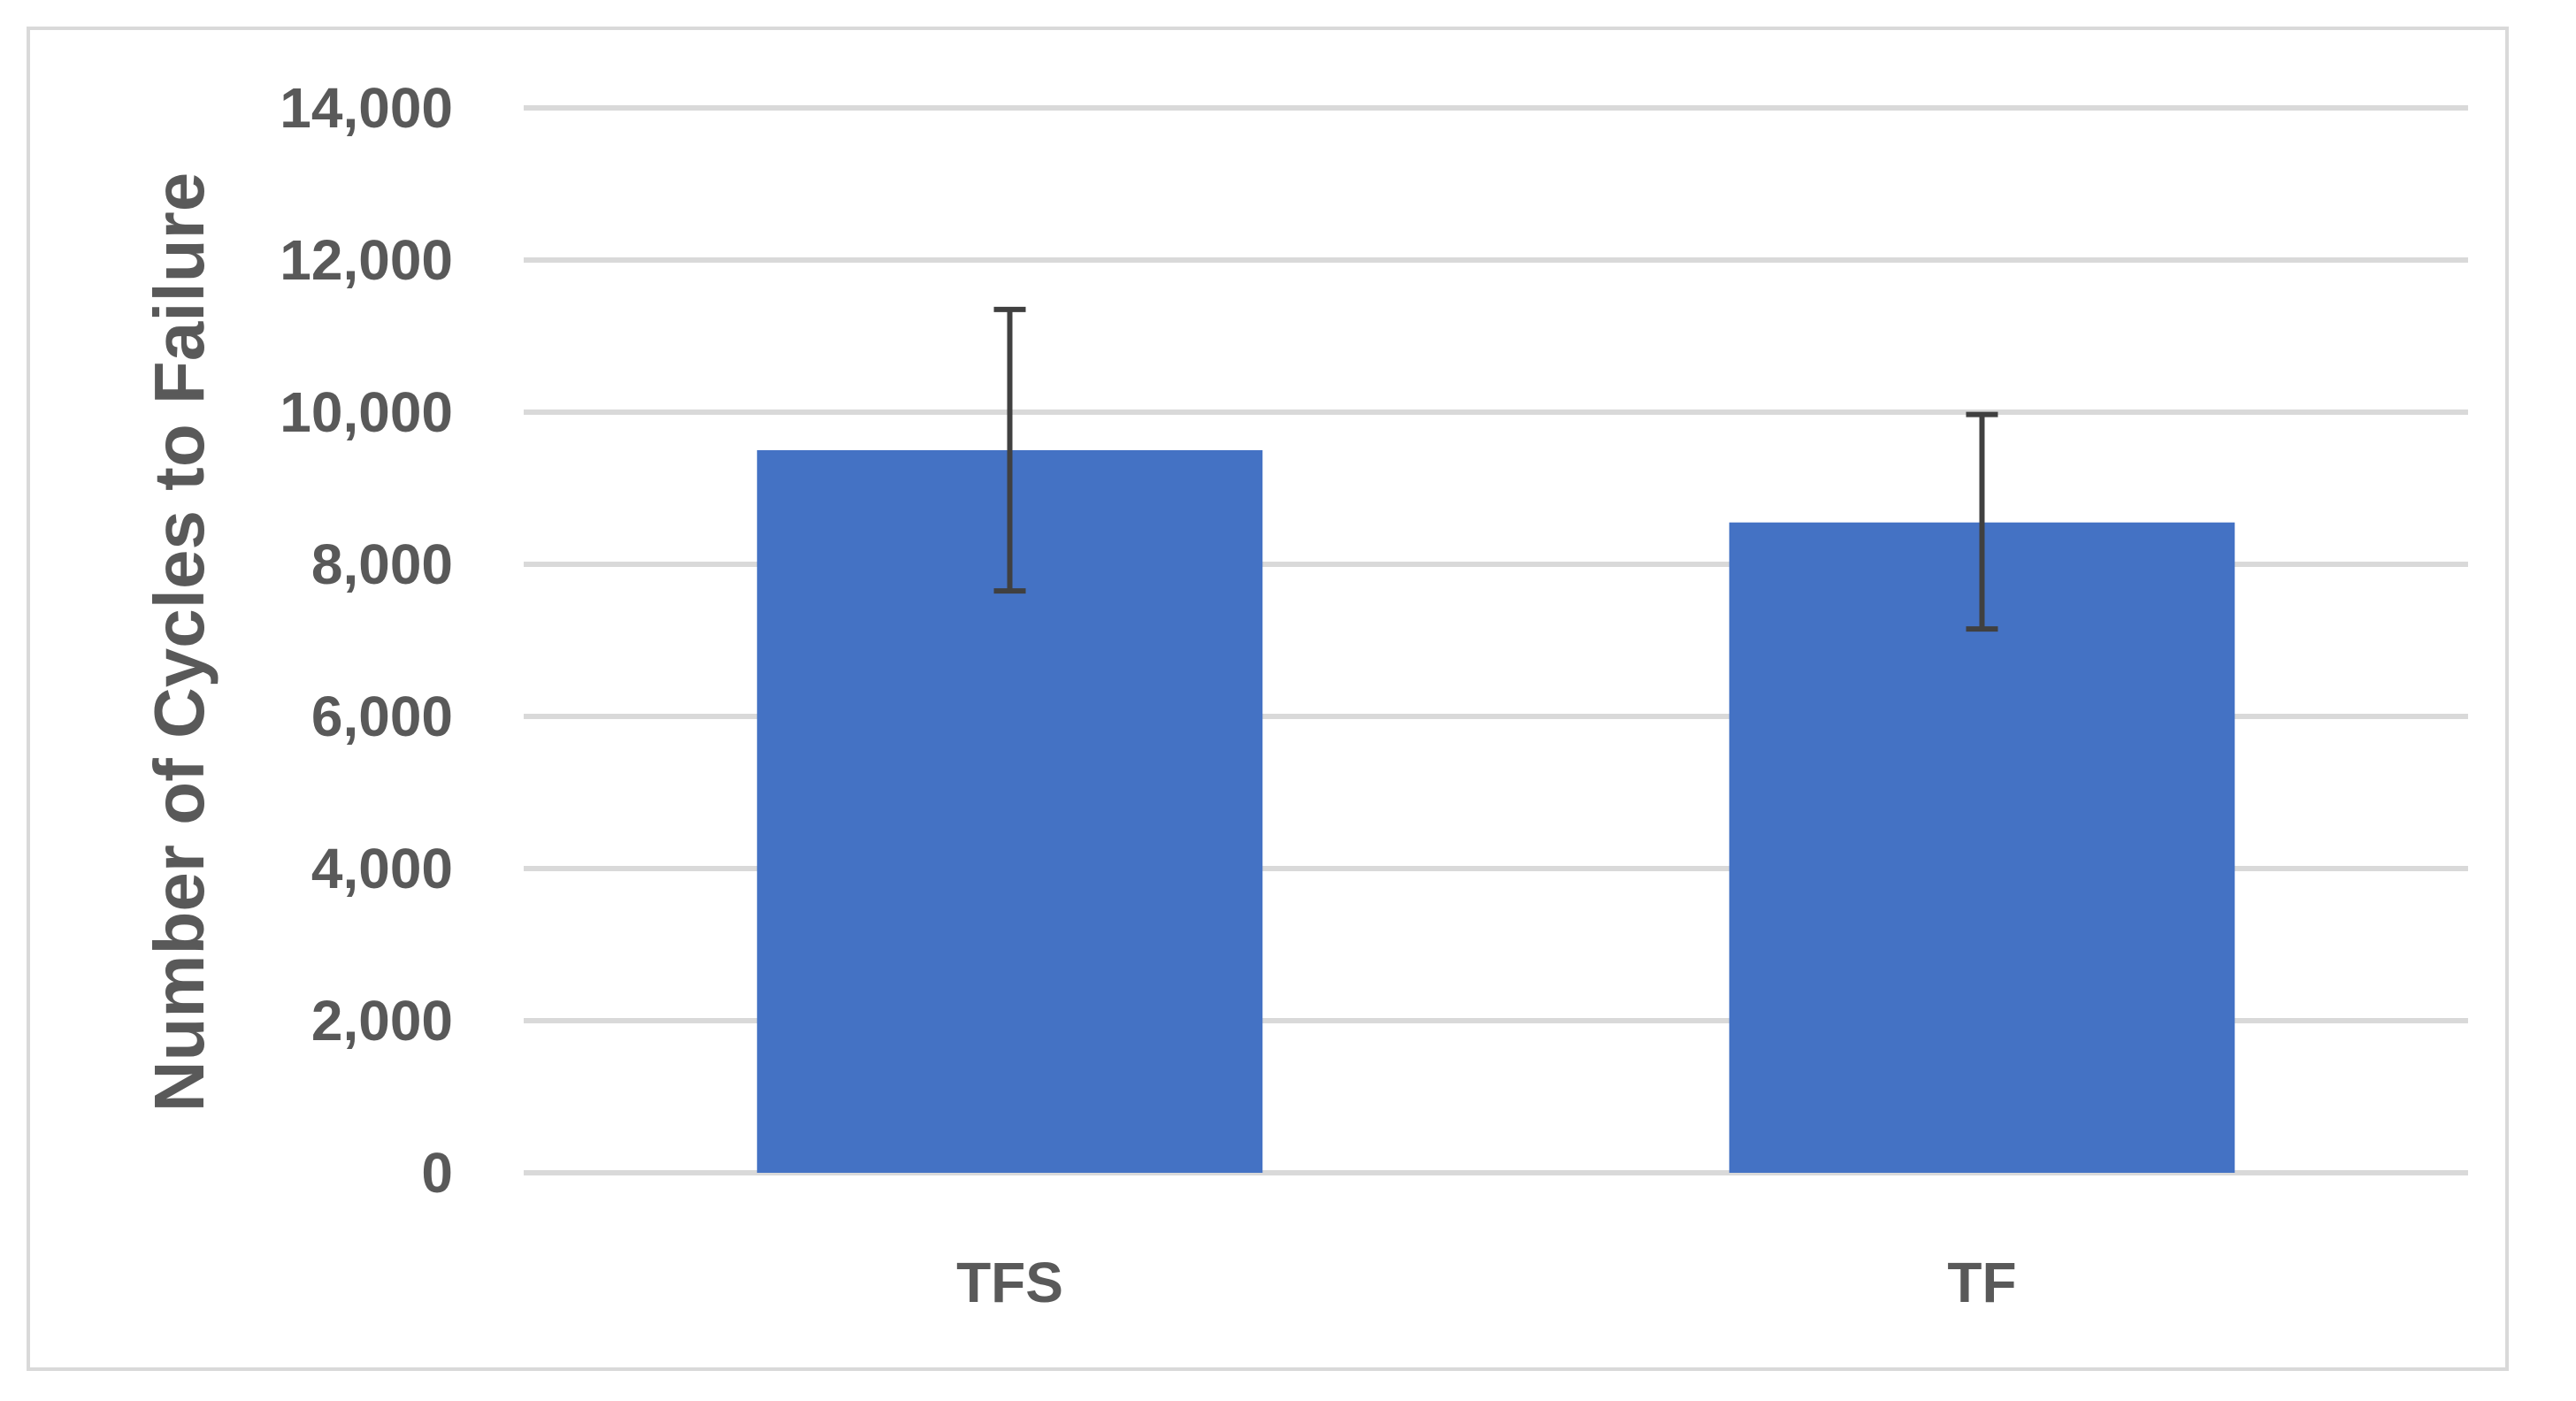 The image size is (2576, 1401). What do you see at coordinates (382, 564) in the screenshot?
I see `y-tick-label: 8,000` at bounding box center [382, 564].